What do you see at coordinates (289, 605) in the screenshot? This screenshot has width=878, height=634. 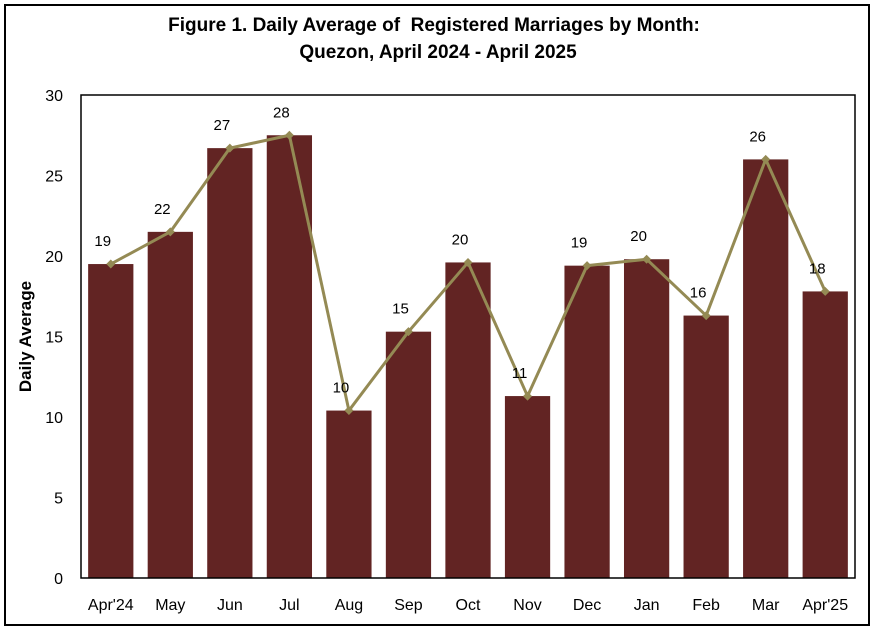 I see `x-tick-label: Jul` at bounding box center [289, 605].